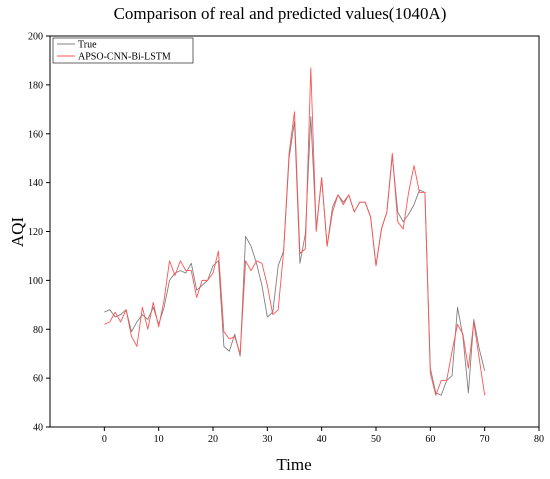 The image size is (550, 479). I want to click on x-tick-label: 50, so click(376, 439).